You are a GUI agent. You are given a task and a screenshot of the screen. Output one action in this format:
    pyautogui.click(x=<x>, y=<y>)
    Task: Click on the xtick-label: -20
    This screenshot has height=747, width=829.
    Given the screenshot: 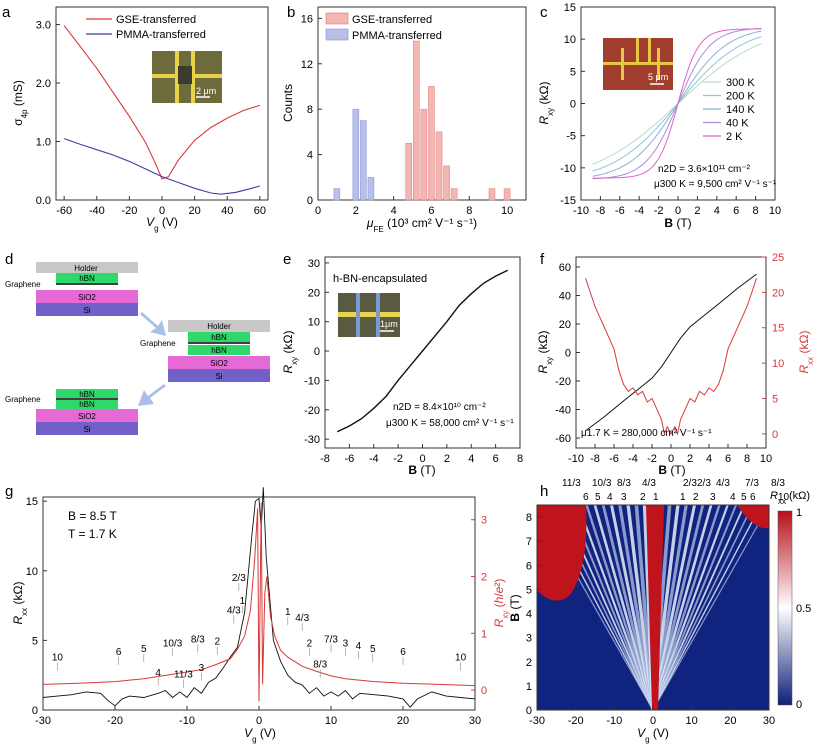 What is the action you would take?
    pyautogui.click(x=576, y=721)
    